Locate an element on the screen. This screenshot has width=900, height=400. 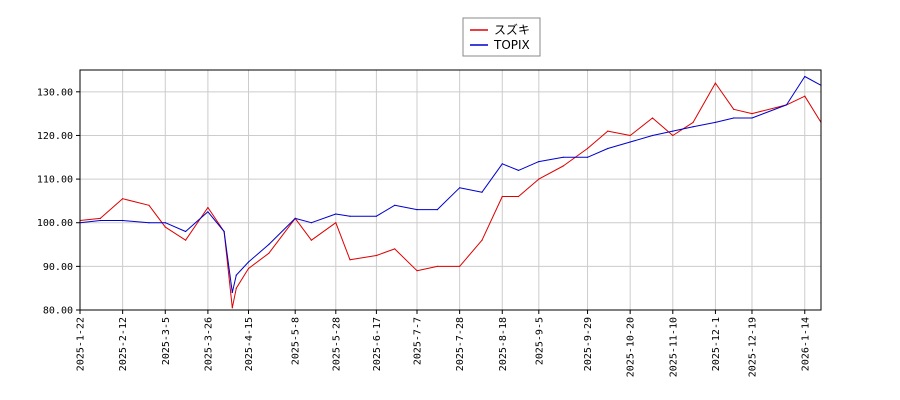
x-tick-label: 2025-9-5 is located at coordinates (539, 341).